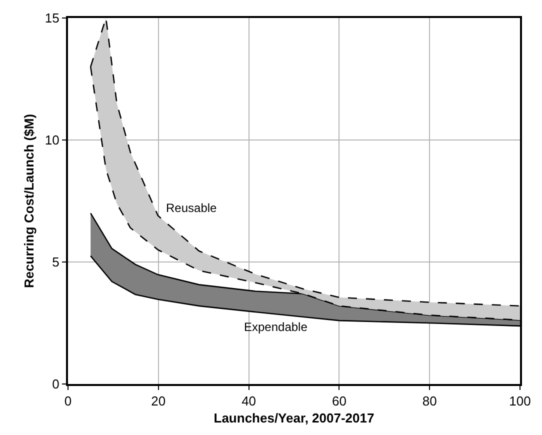  Describe the element at coordinates (520, 401) in the screenshot. I see `x-tick-label: 100` at that location.